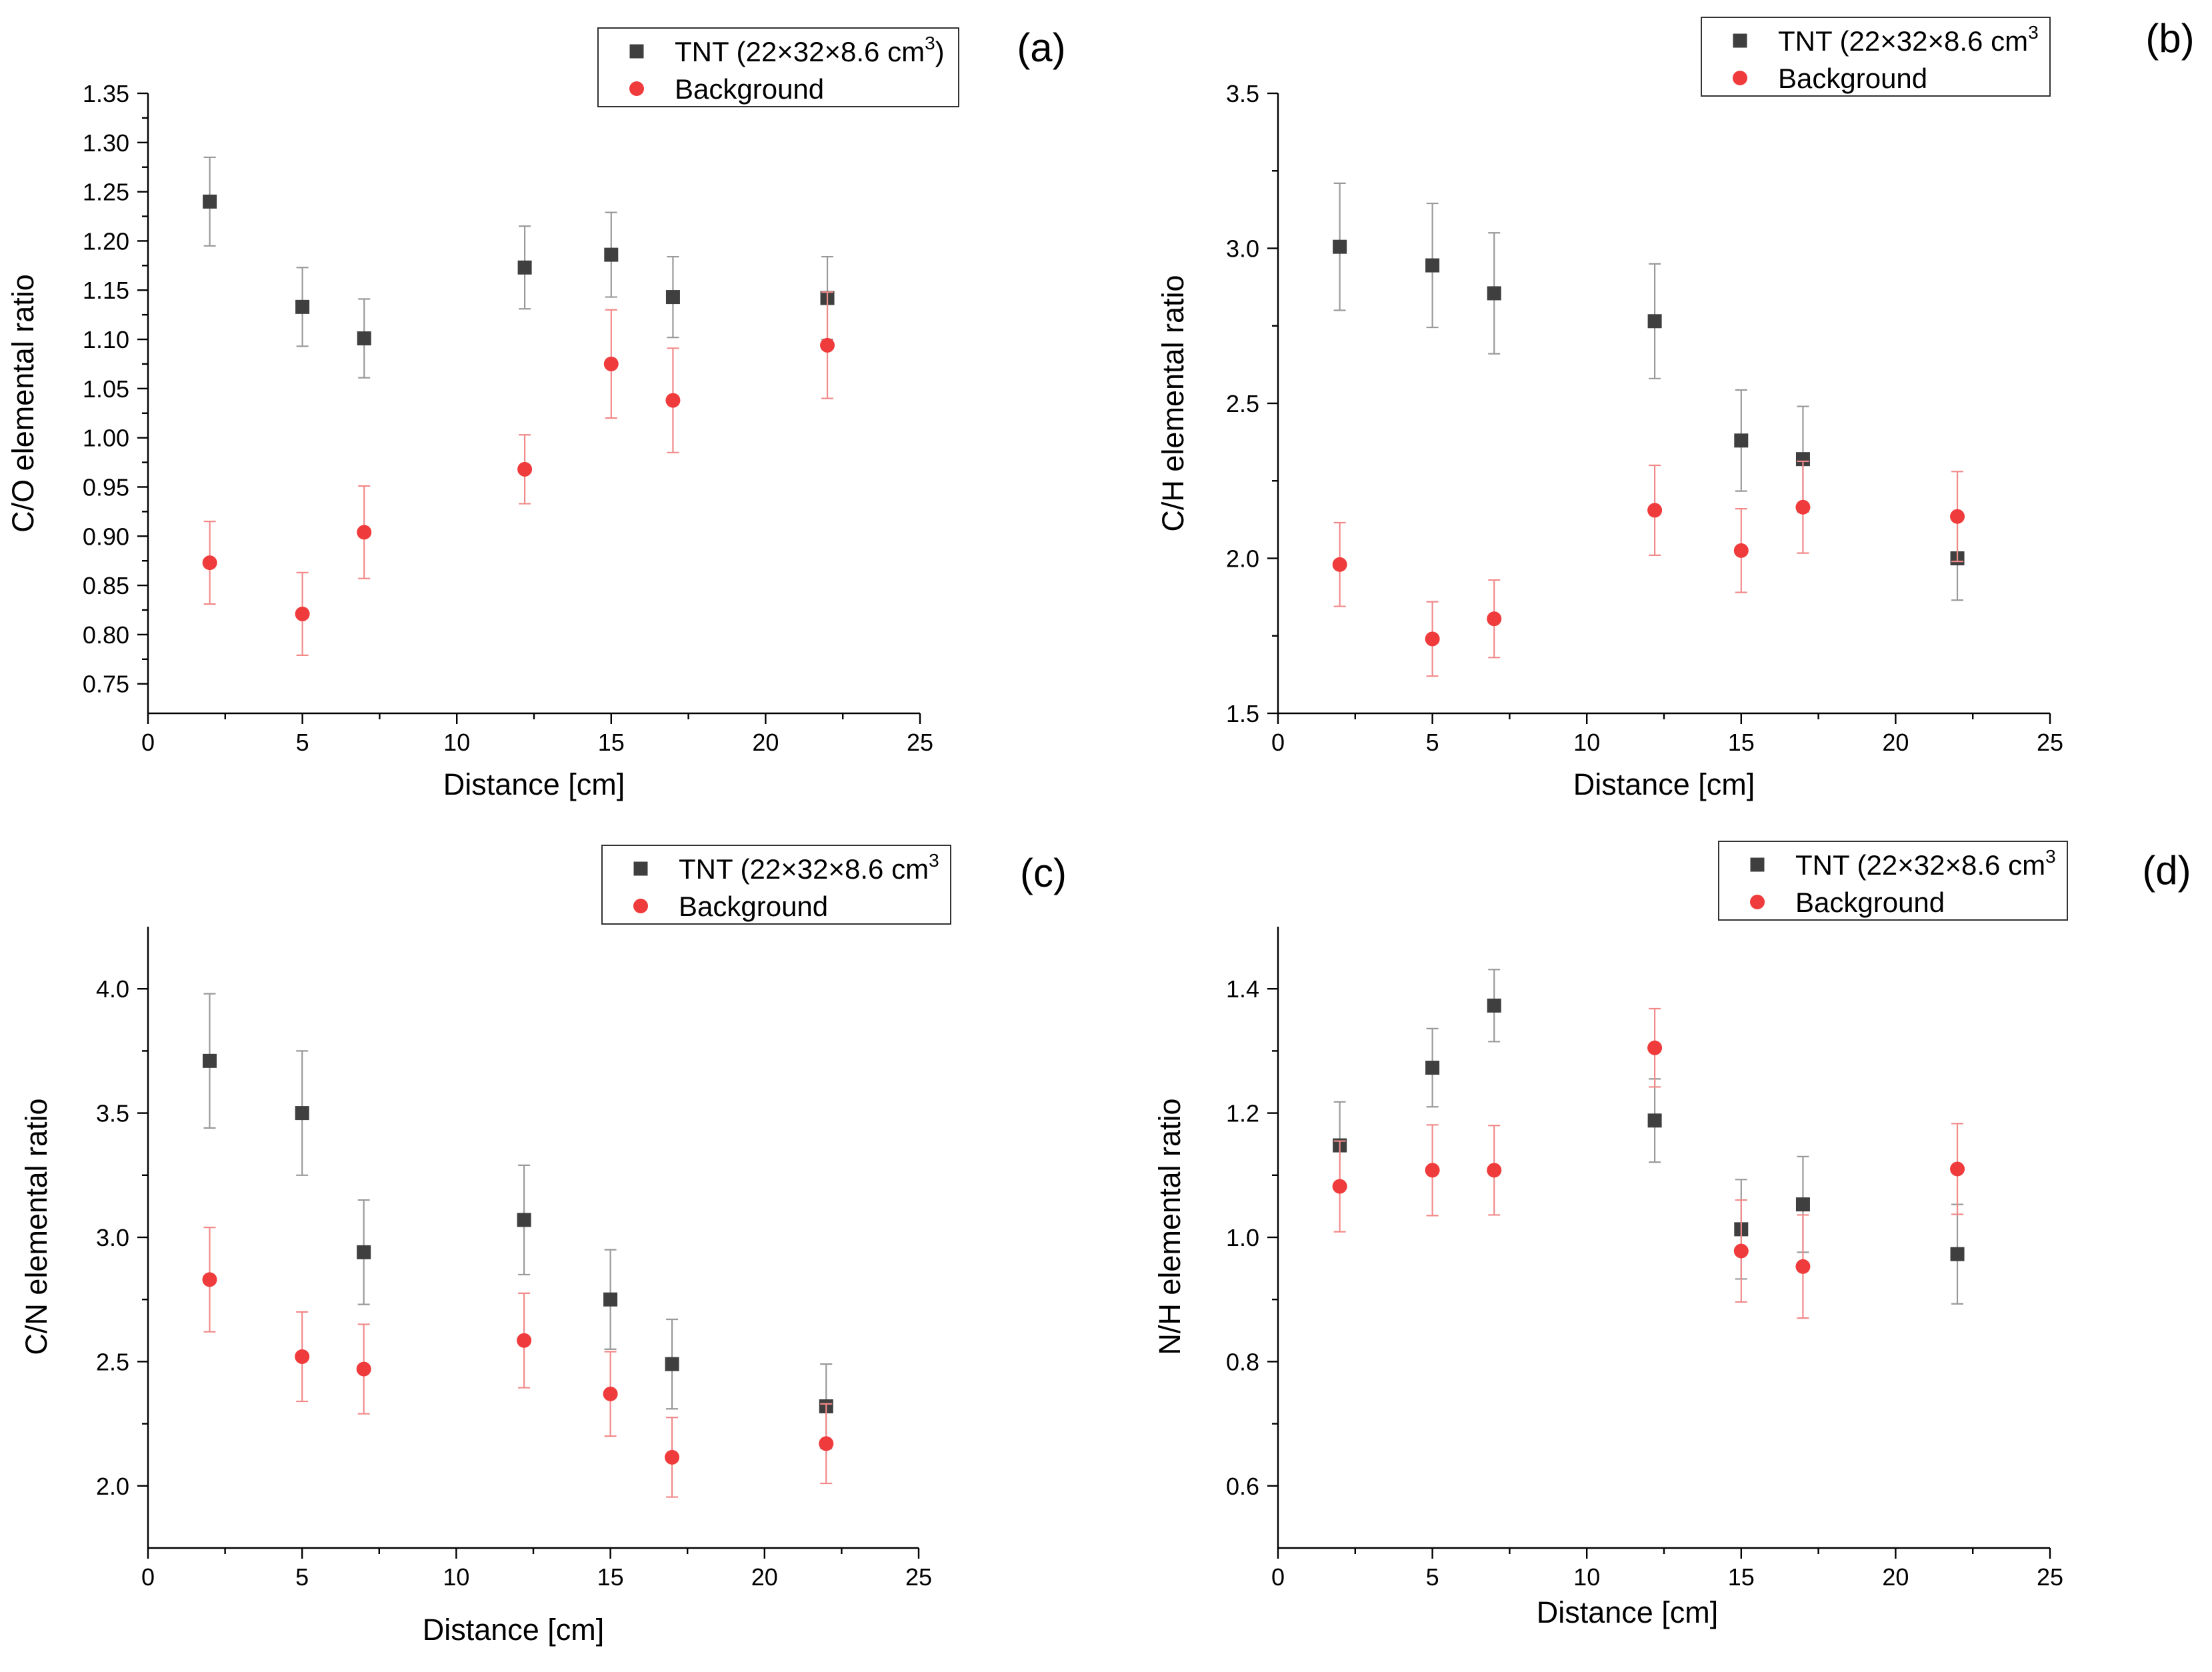  Describe the element at coordinates (1041, 47) in the screenshot. I see `panel-label: (a)` at that location.